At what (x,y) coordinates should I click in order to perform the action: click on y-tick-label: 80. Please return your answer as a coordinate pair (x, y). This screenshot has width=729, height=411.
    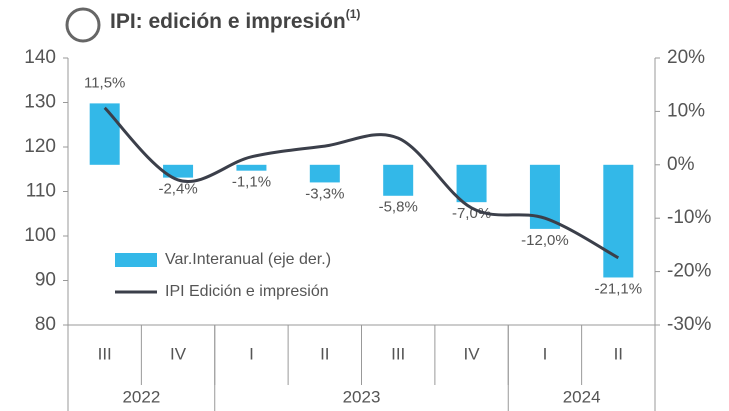
    Looking at the image, I should click on (45, 324).